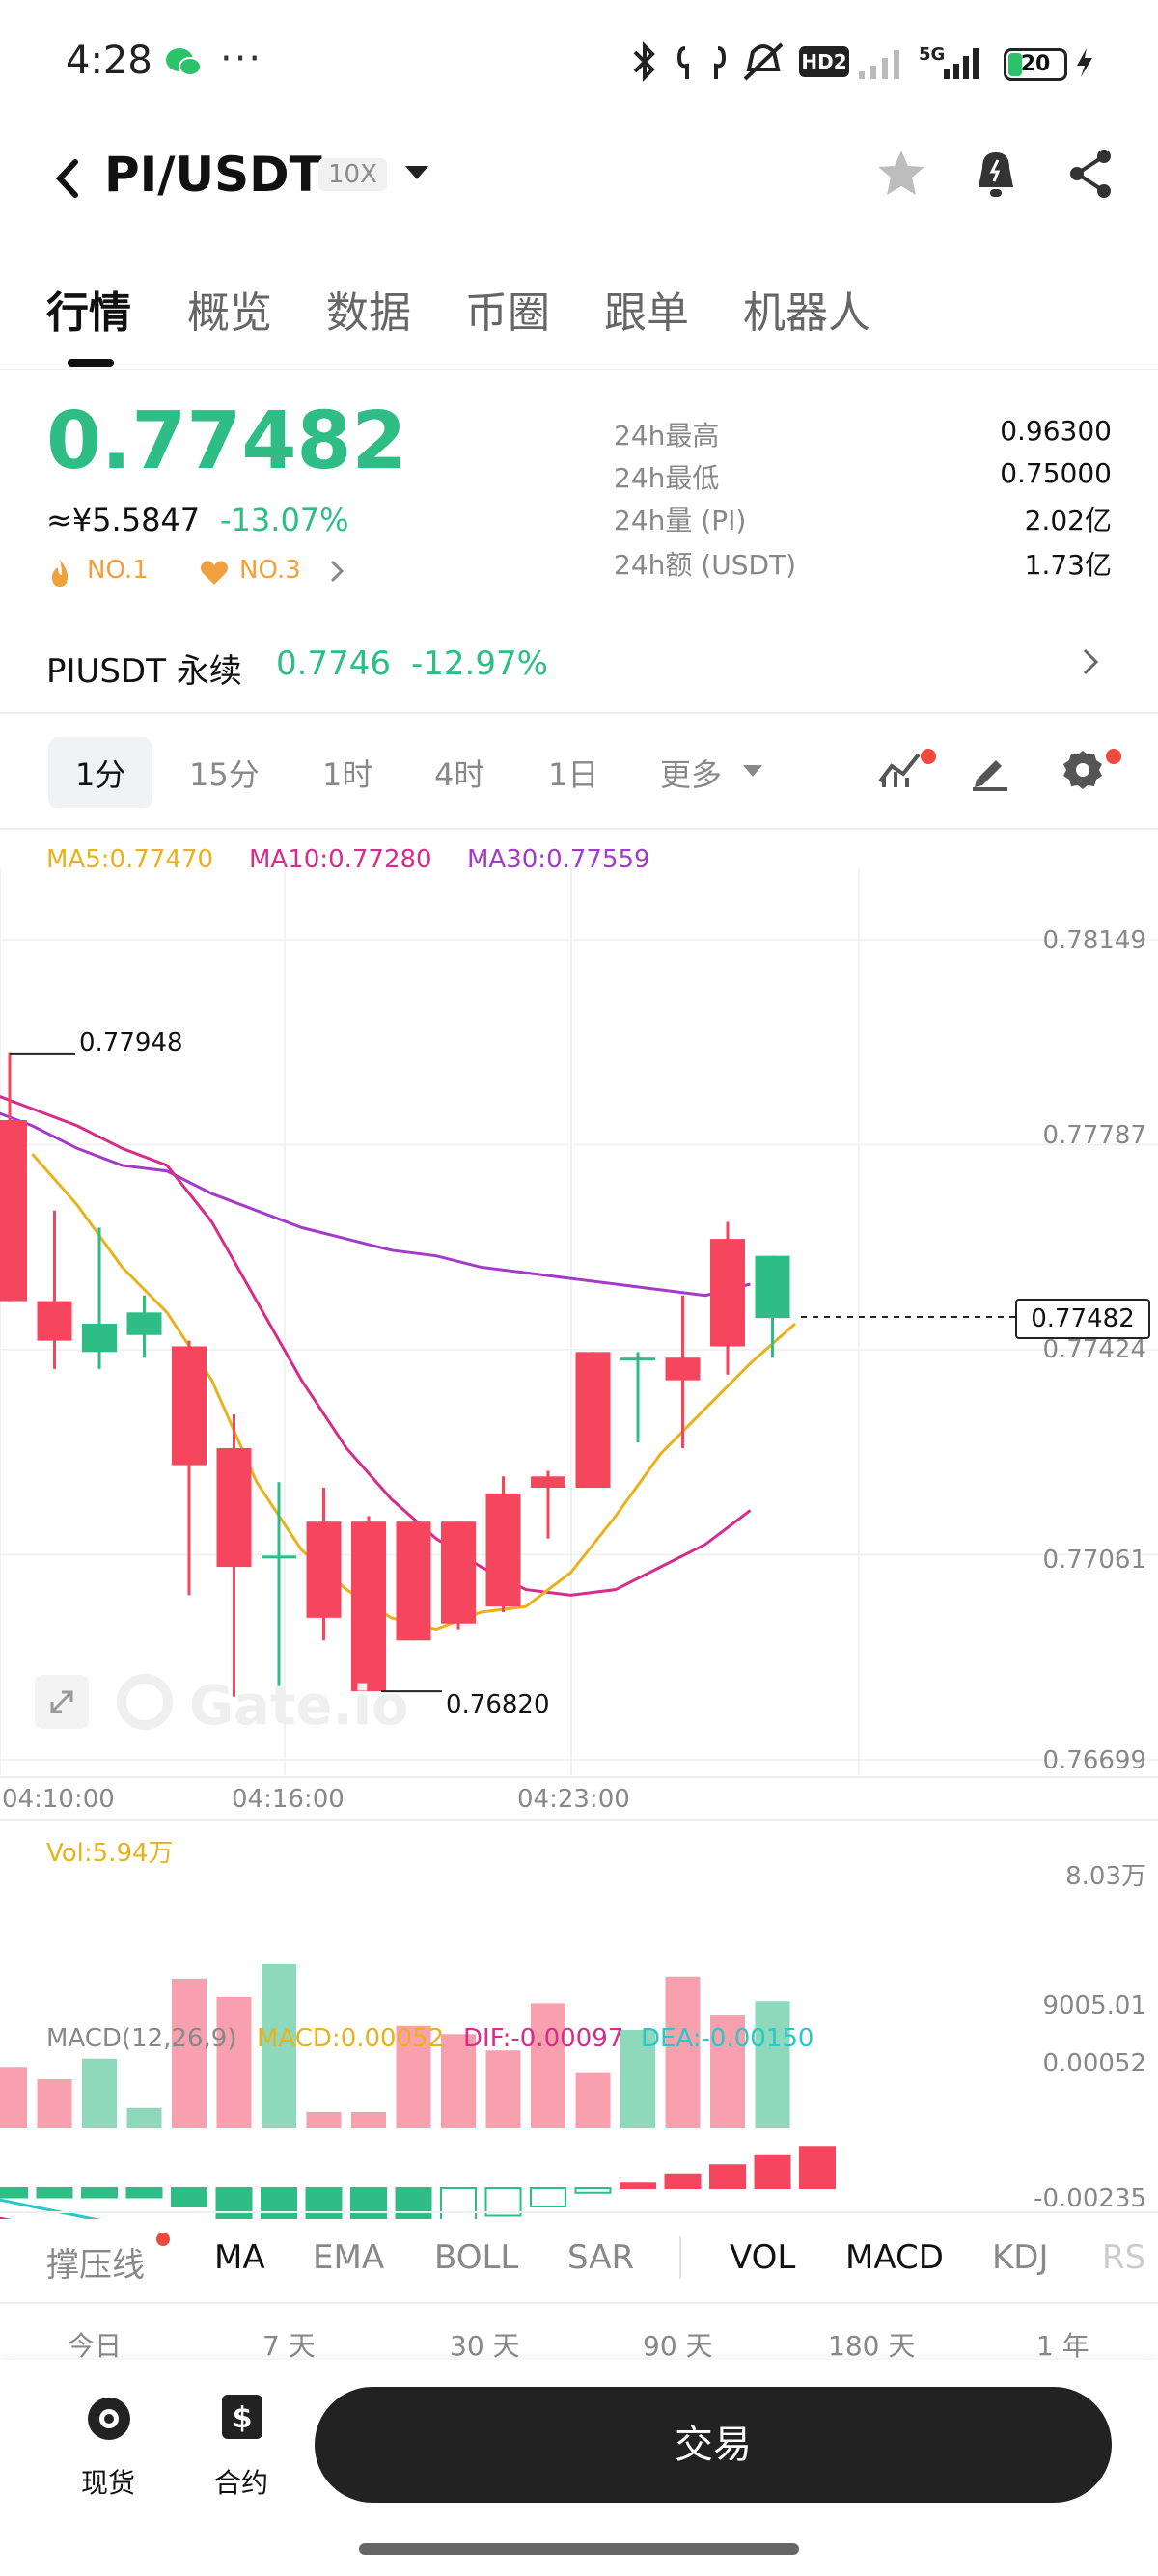 This screenshot has height=2576, width=1158. What do you see at coordinates (145, 1702) in the screenshot?
I see `watermark-logo` at bounding box center [145, 1702].